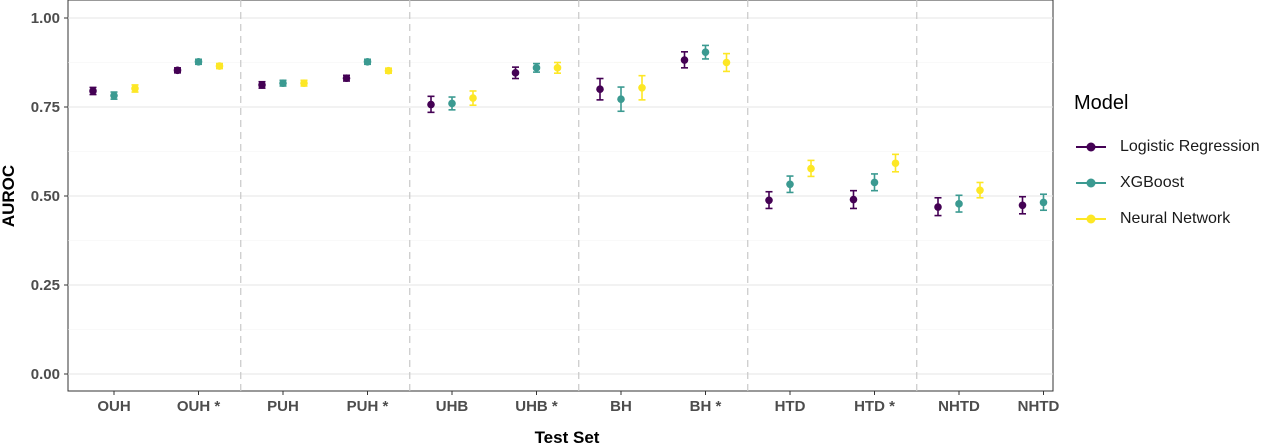 The width and height of the screenshot is (1280, 447). Describe the element at coordinates (1101, 103) in the screenshot. I see `legend-title: Model` at that location.